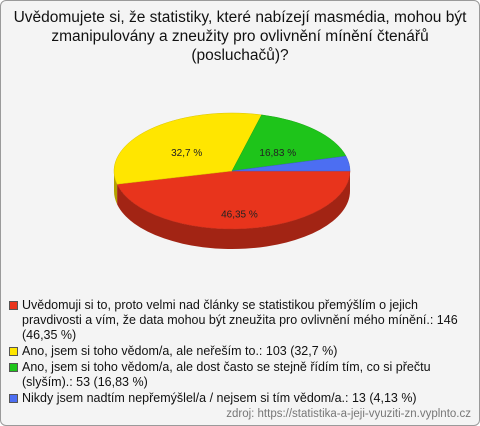 This screenshot has height=426, width=480. Describe the element at coordinates (277, 153) in the screenshot. I see `data-label: 16,83 %` at that location.